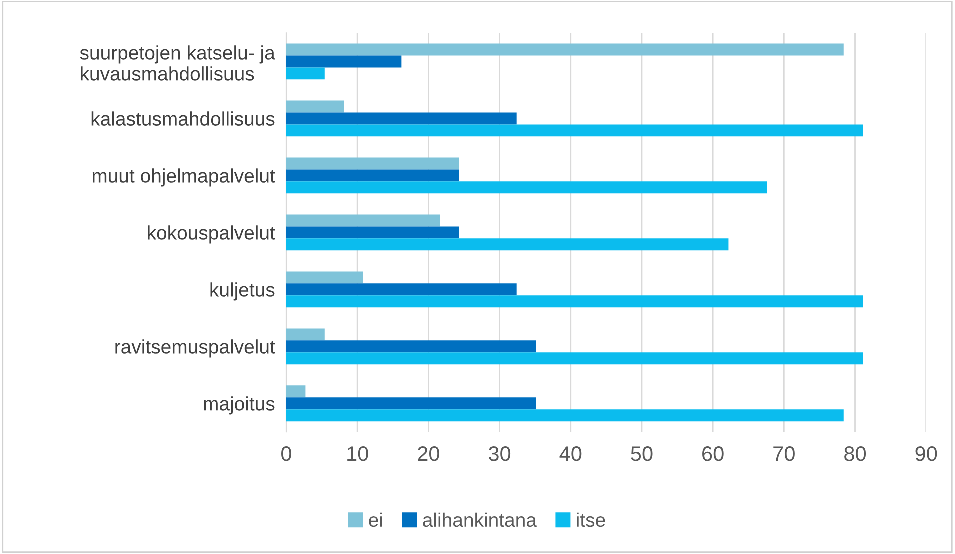 The image size is (955, 554). What do you see at coordinates (571, 454) in the screenshot?
I see `x-tick-label: 40` at bounding box center [571, 454].